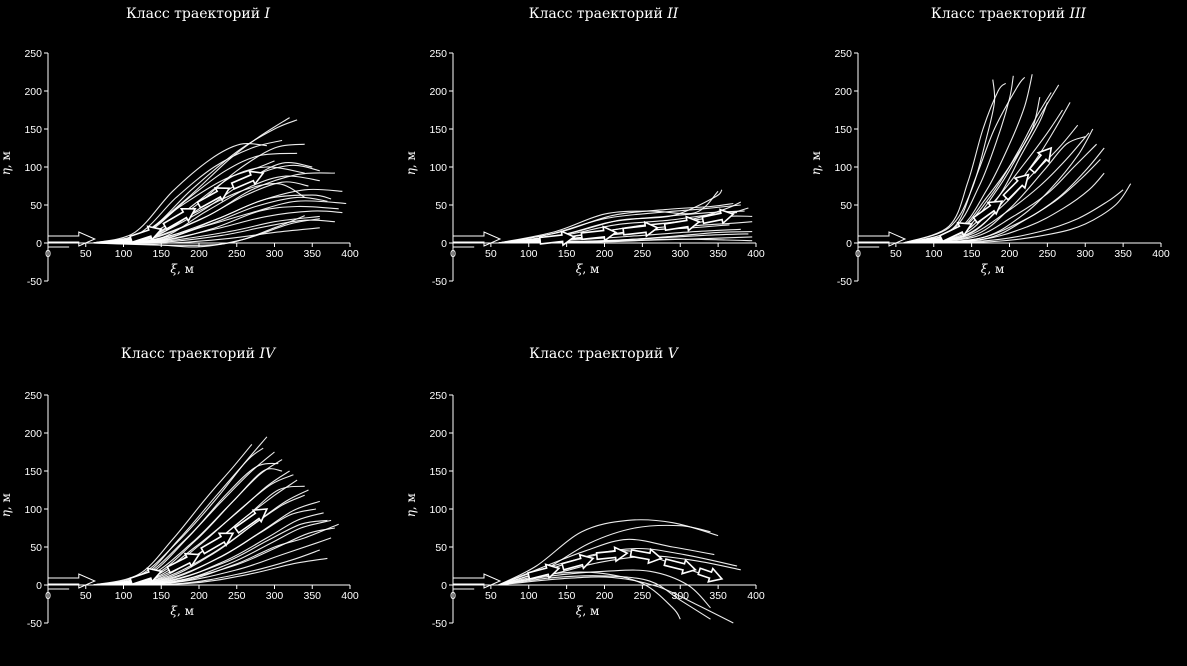  What do you see at coordinates (124, 254) in the screenshot?
I see `x-tick-label: 100` at bounding box center [124, 254].